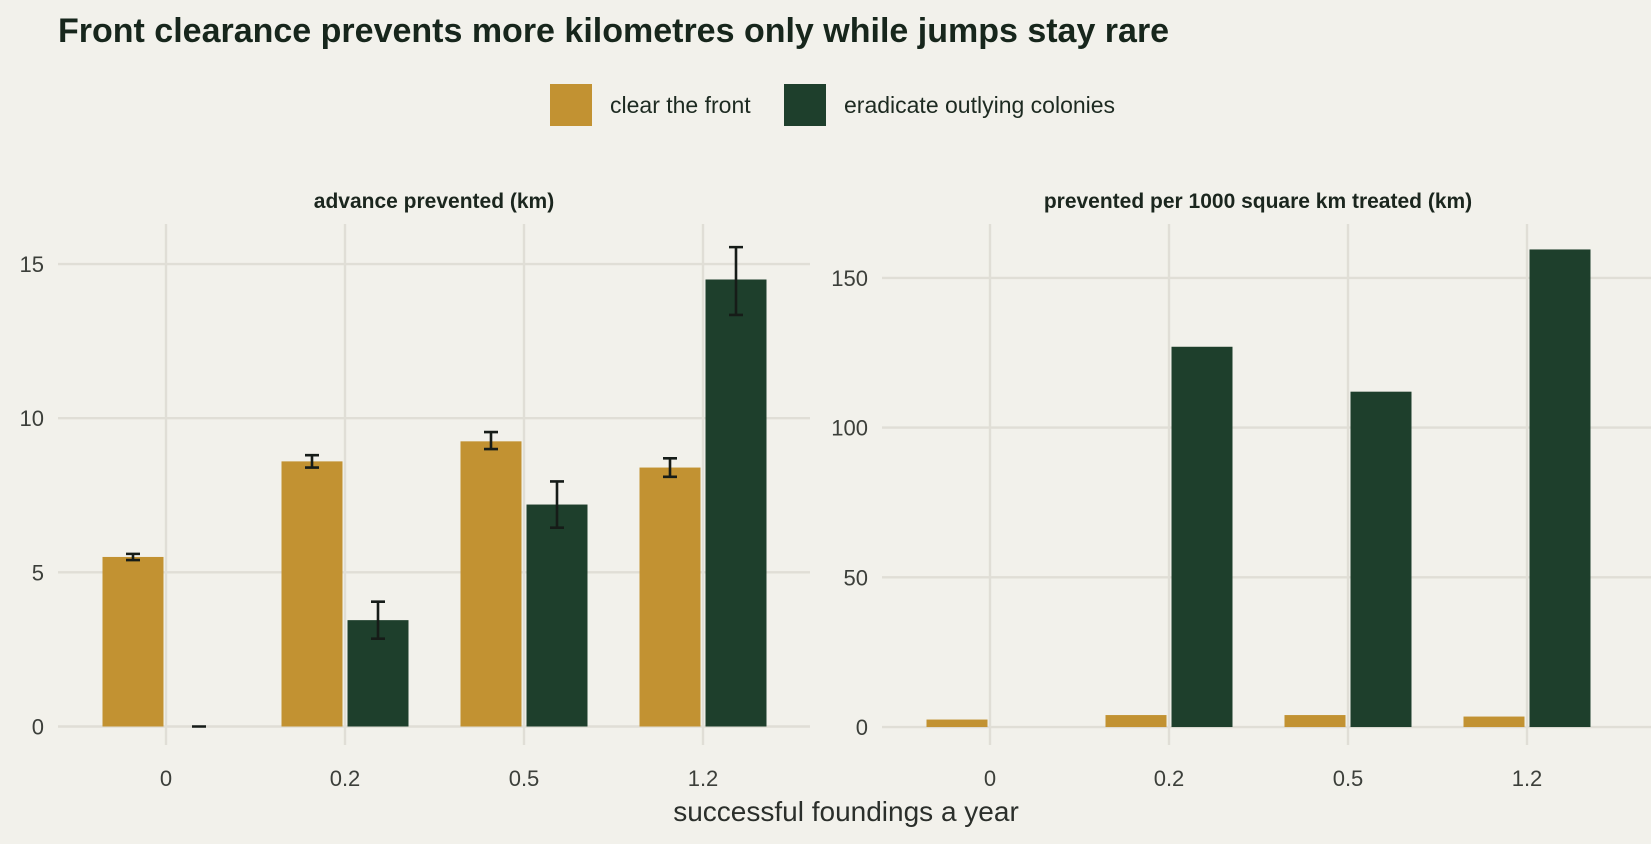  Describe the element at coordinates (434, 201) in the screenshot. I see `panel-title: advance prevented (km)` at that location.